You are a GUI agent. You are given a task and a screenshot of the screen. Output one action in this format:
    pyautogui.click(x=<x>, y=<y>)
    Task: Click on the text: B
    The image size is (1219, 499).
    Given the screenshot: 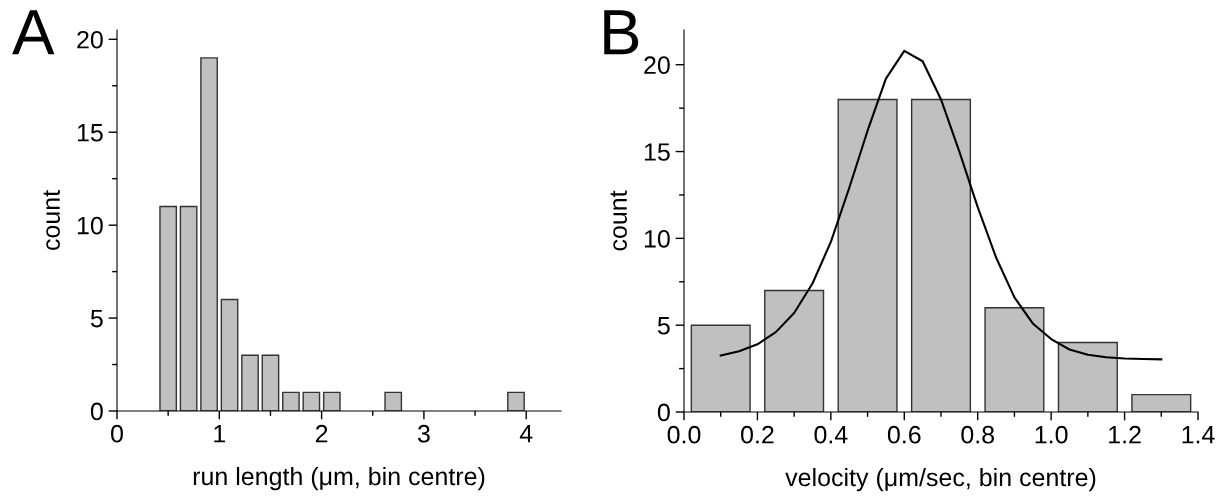 What is the action you would take?
    pyautogui.click(x=621, y=32)
    